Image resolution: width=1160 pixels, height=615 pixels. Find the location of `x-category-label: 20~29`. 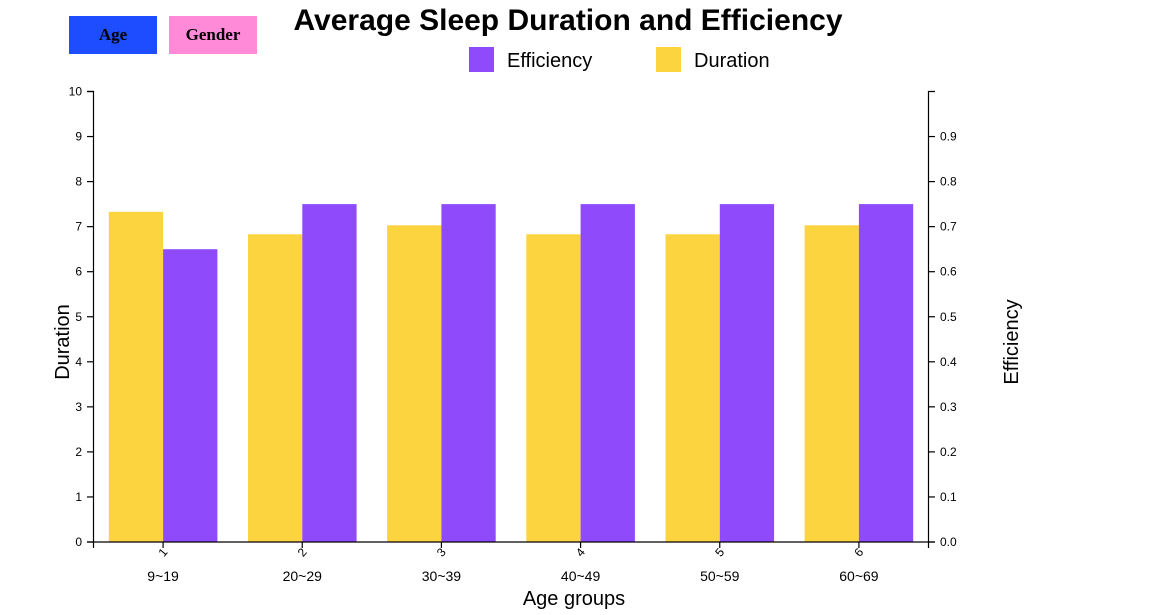

x-category-label: 20~29 is located at coordinates (303, 576).